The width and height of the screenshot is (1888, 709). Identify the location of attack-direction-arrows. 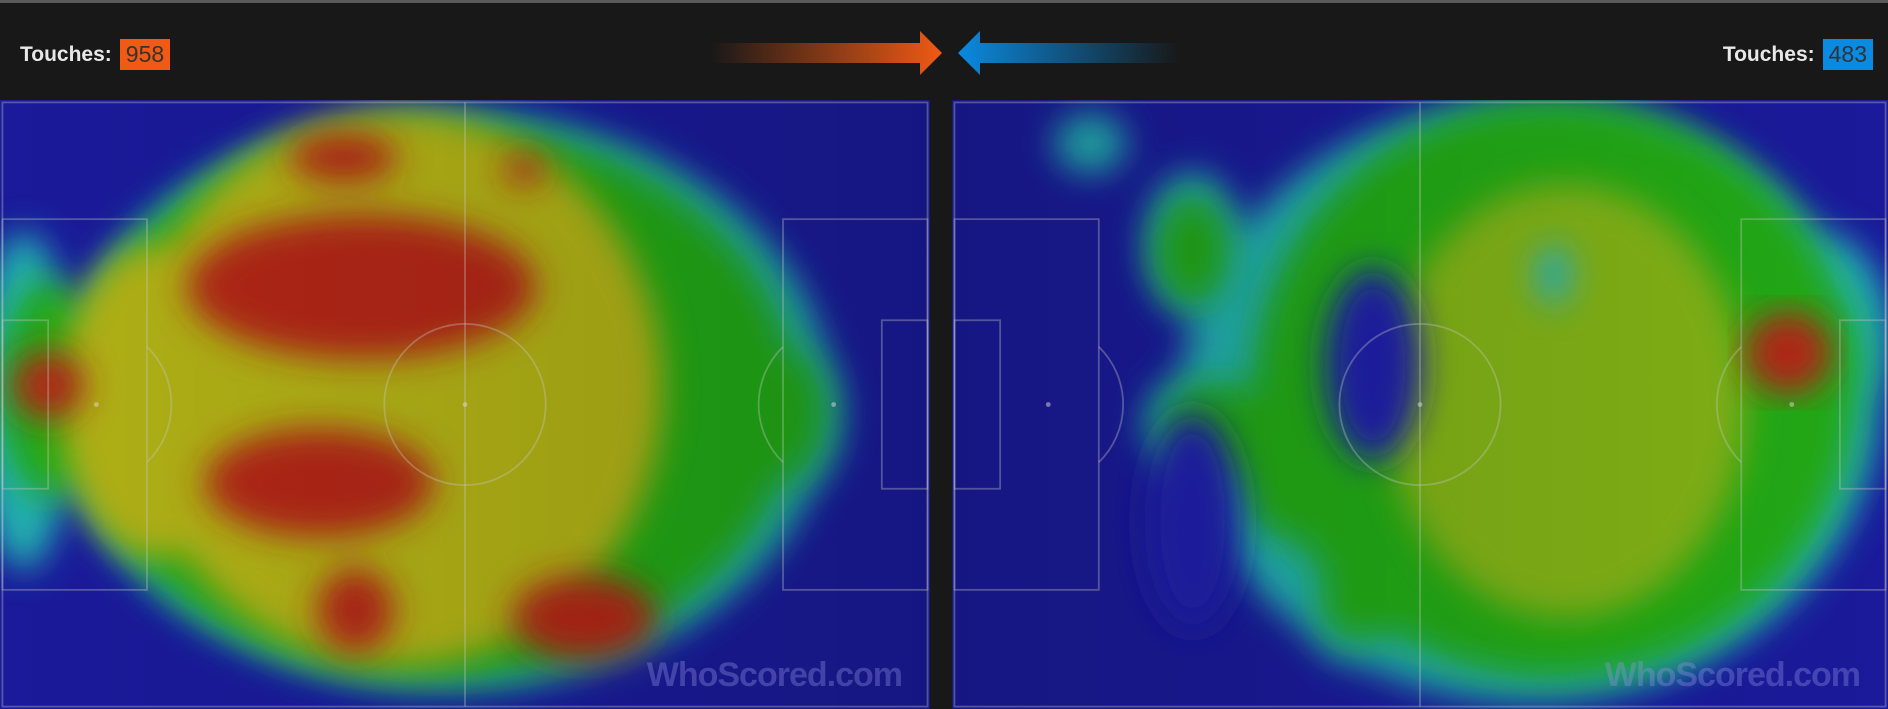
(945, 53).